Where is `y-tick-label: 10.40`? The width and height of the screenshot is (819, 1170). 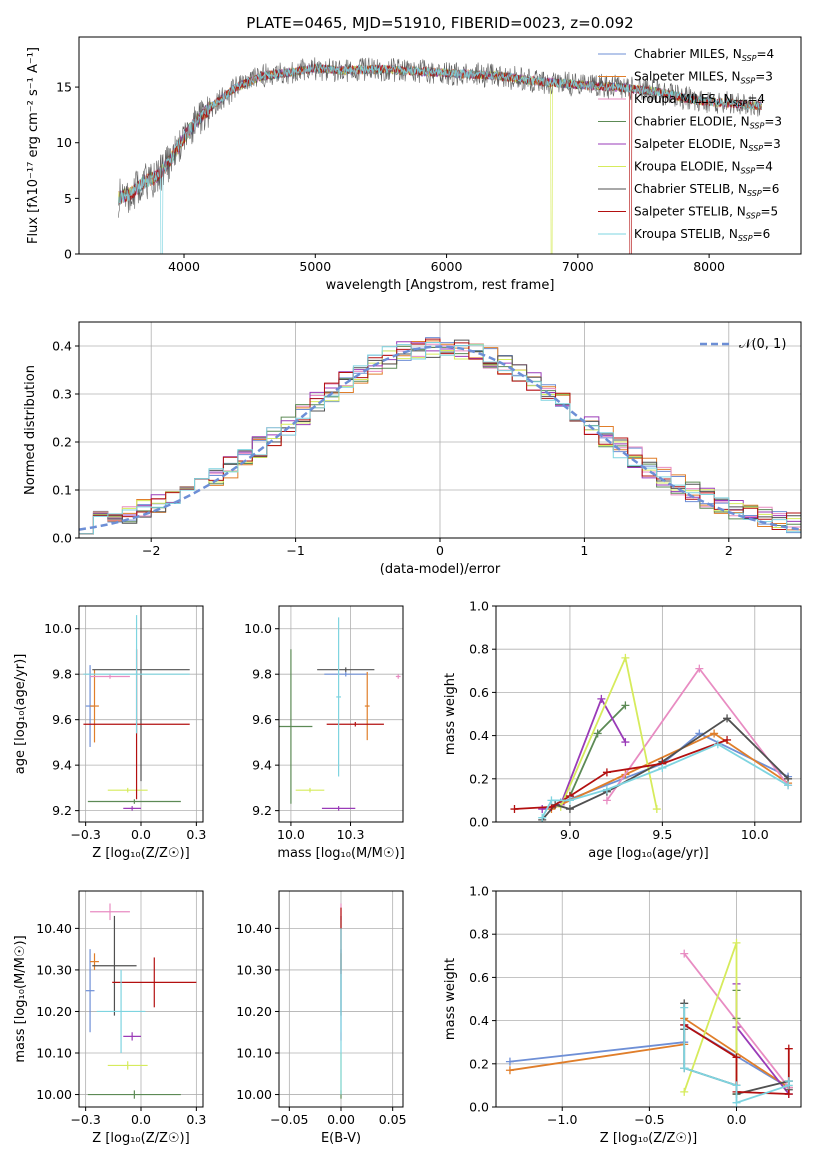
y-tick-label: 10.40 is located at coordinates (54, 928).